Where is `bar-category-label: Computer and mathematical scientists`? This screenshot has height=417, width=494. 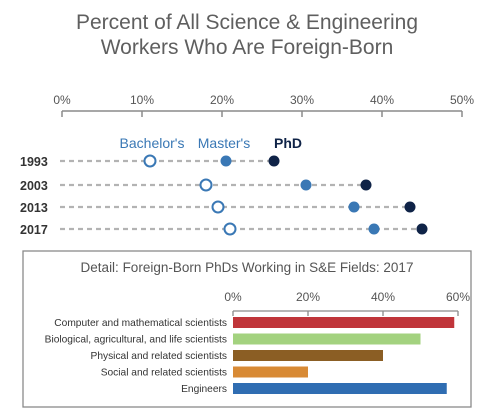
bar-category-label: Computer and mathematical scientists is located at coordinates (140, 323).